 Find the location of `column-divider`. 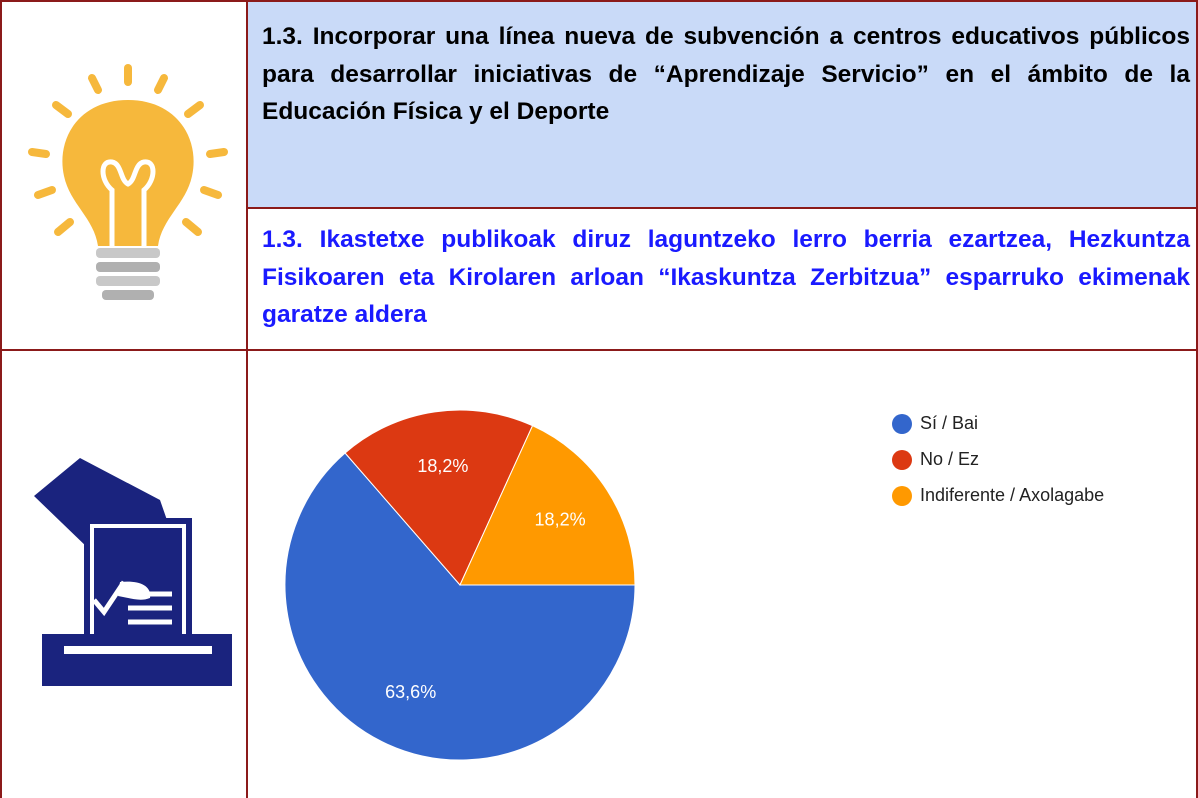

column-divider is located at coordinates (247, 399).